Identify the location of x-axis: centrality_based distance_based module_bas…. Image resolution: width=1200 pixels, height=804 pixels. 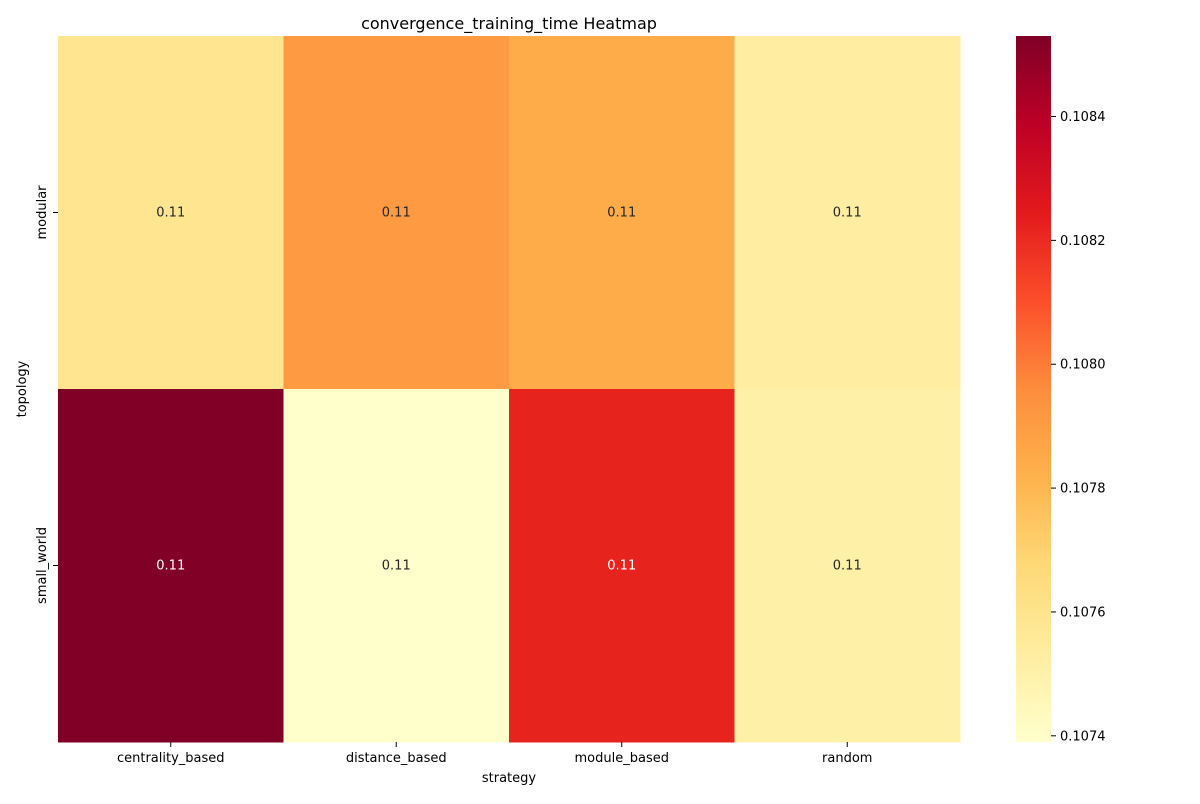
(494, 754).